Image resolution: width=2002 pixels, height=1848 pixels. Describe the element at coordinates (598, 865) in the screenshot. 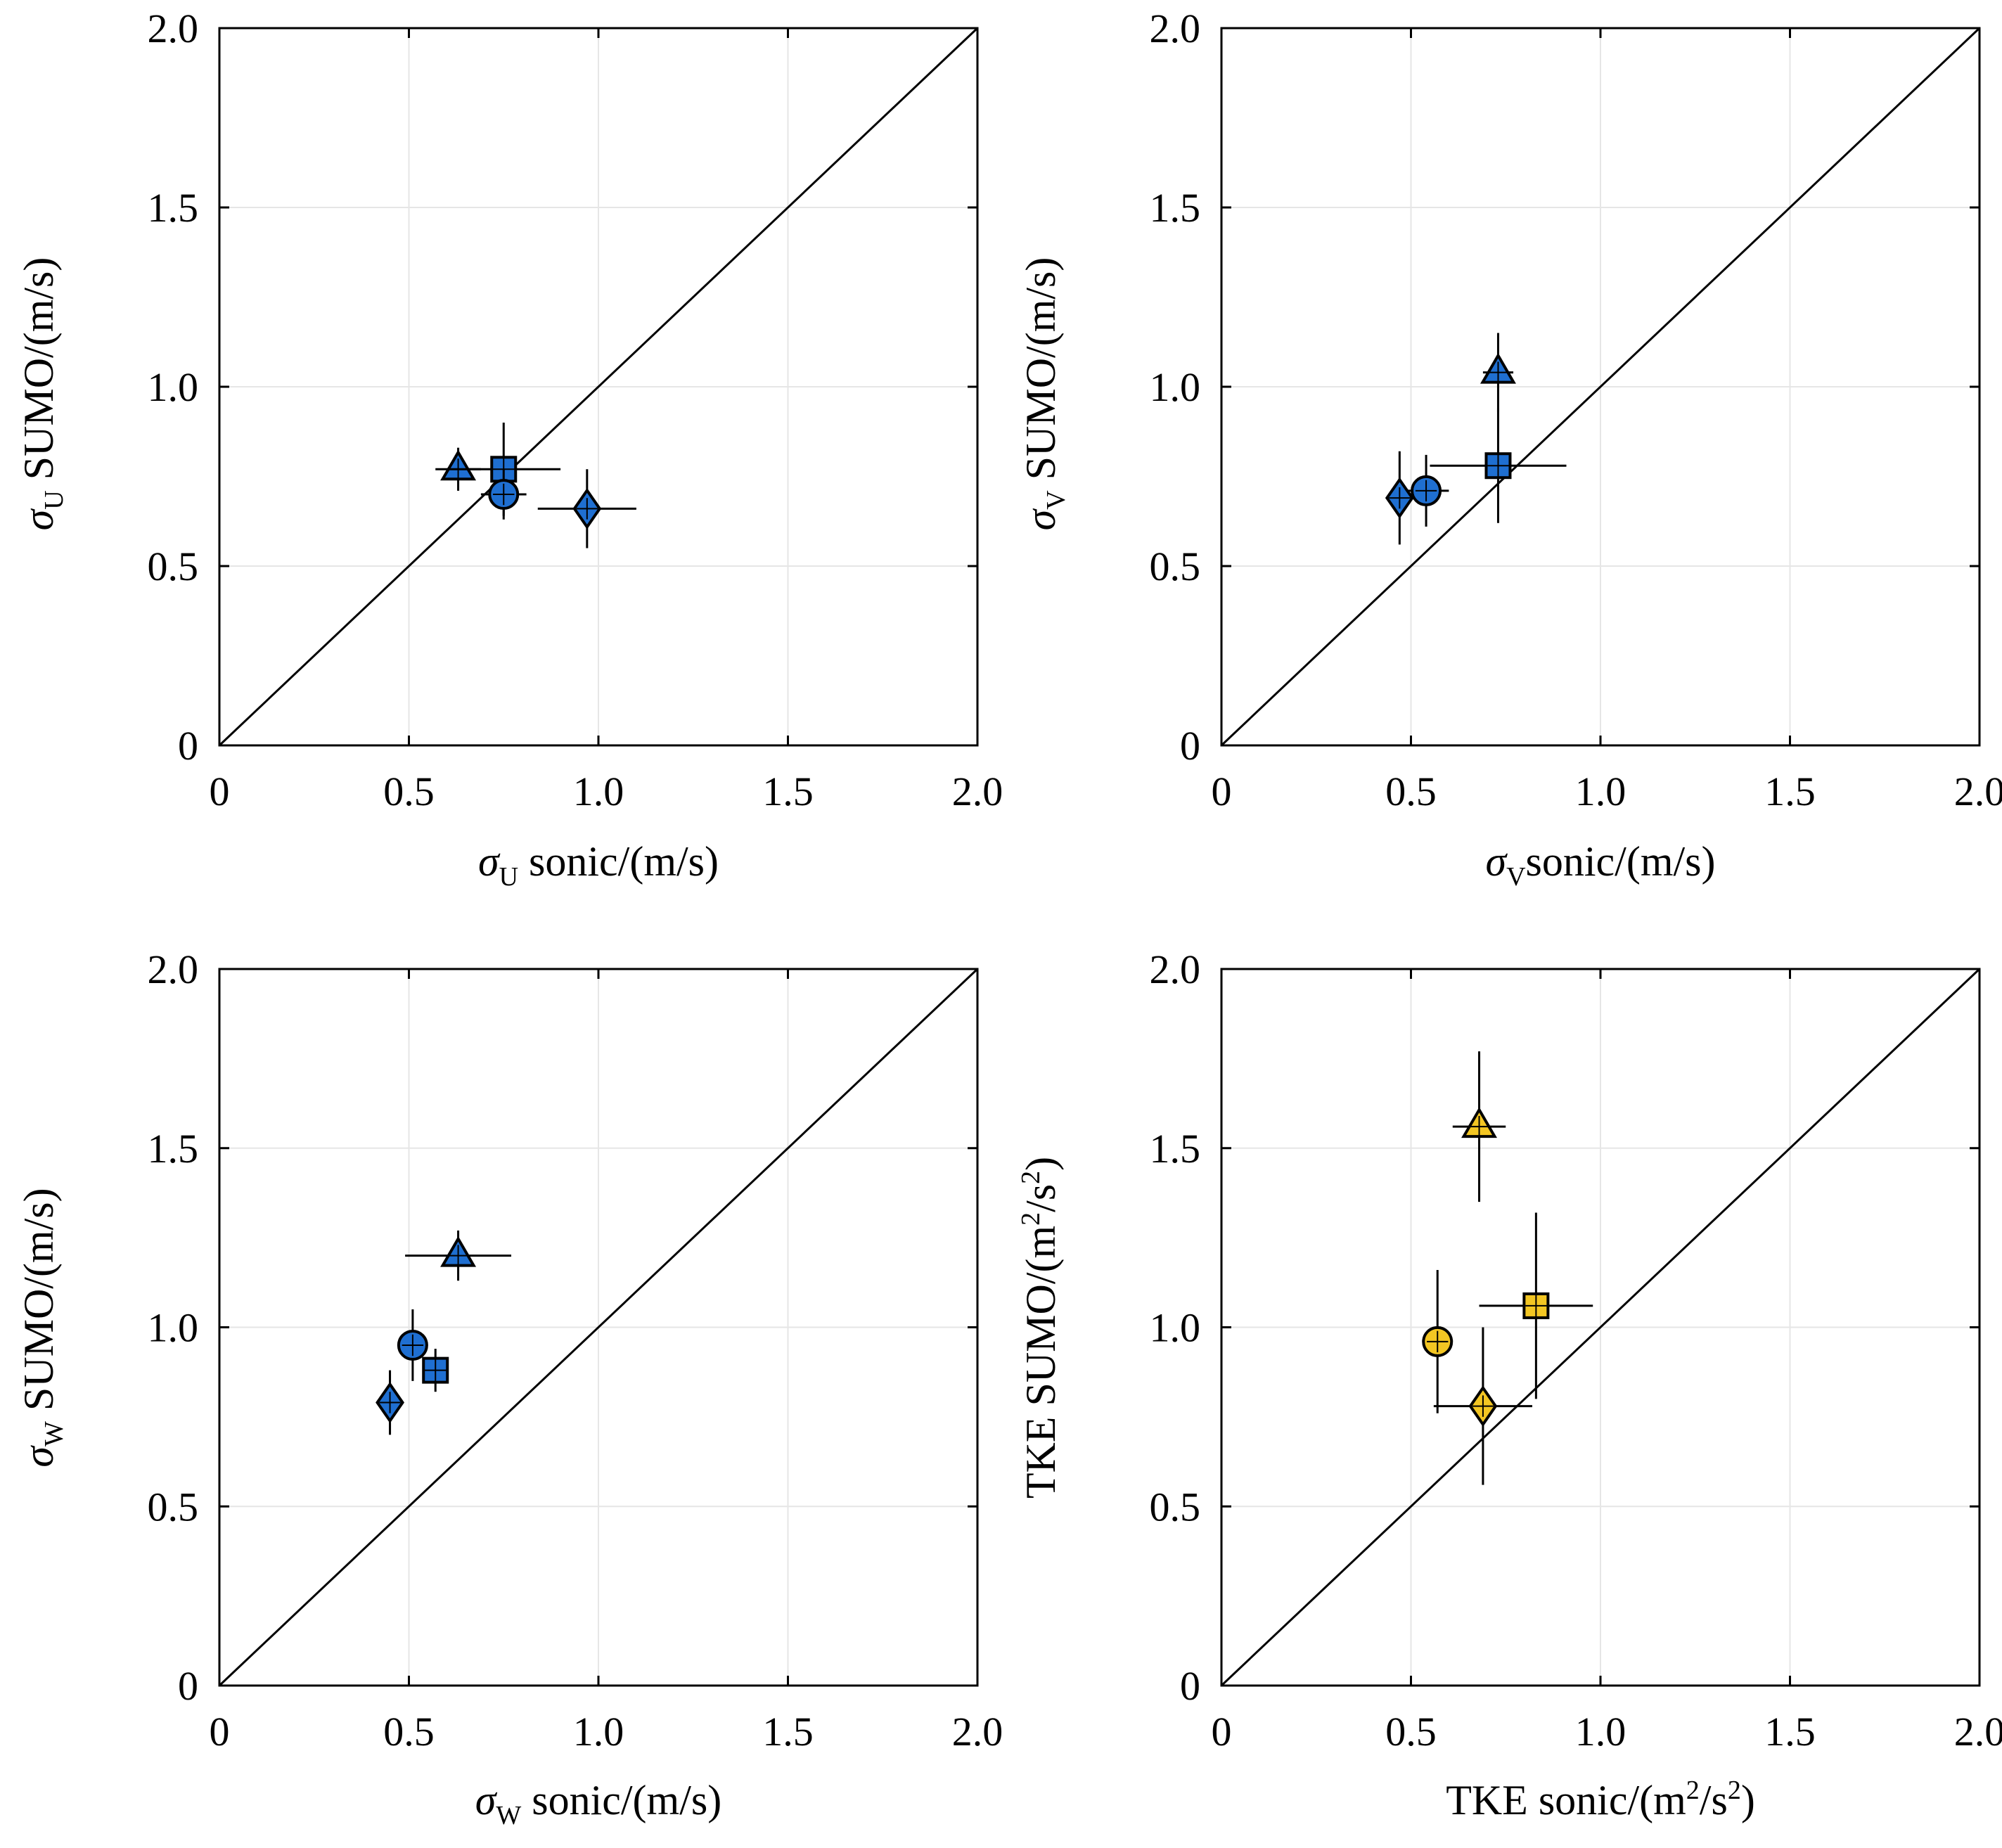

I see `x-axis-label: σU sonic/(m/s)` at that location.